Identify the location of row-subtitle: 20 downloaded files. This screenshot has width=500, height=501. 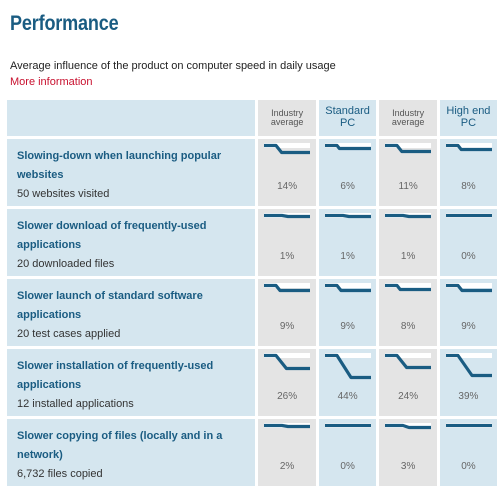
(66, 264).